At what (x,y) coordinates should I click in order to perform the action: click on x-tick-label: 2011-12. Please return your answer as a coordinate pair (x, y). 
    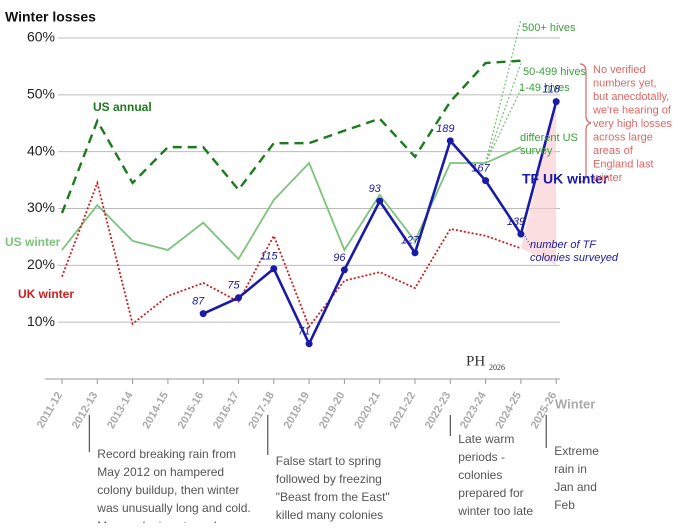
    Looking at the image, I should click on (50, 410).